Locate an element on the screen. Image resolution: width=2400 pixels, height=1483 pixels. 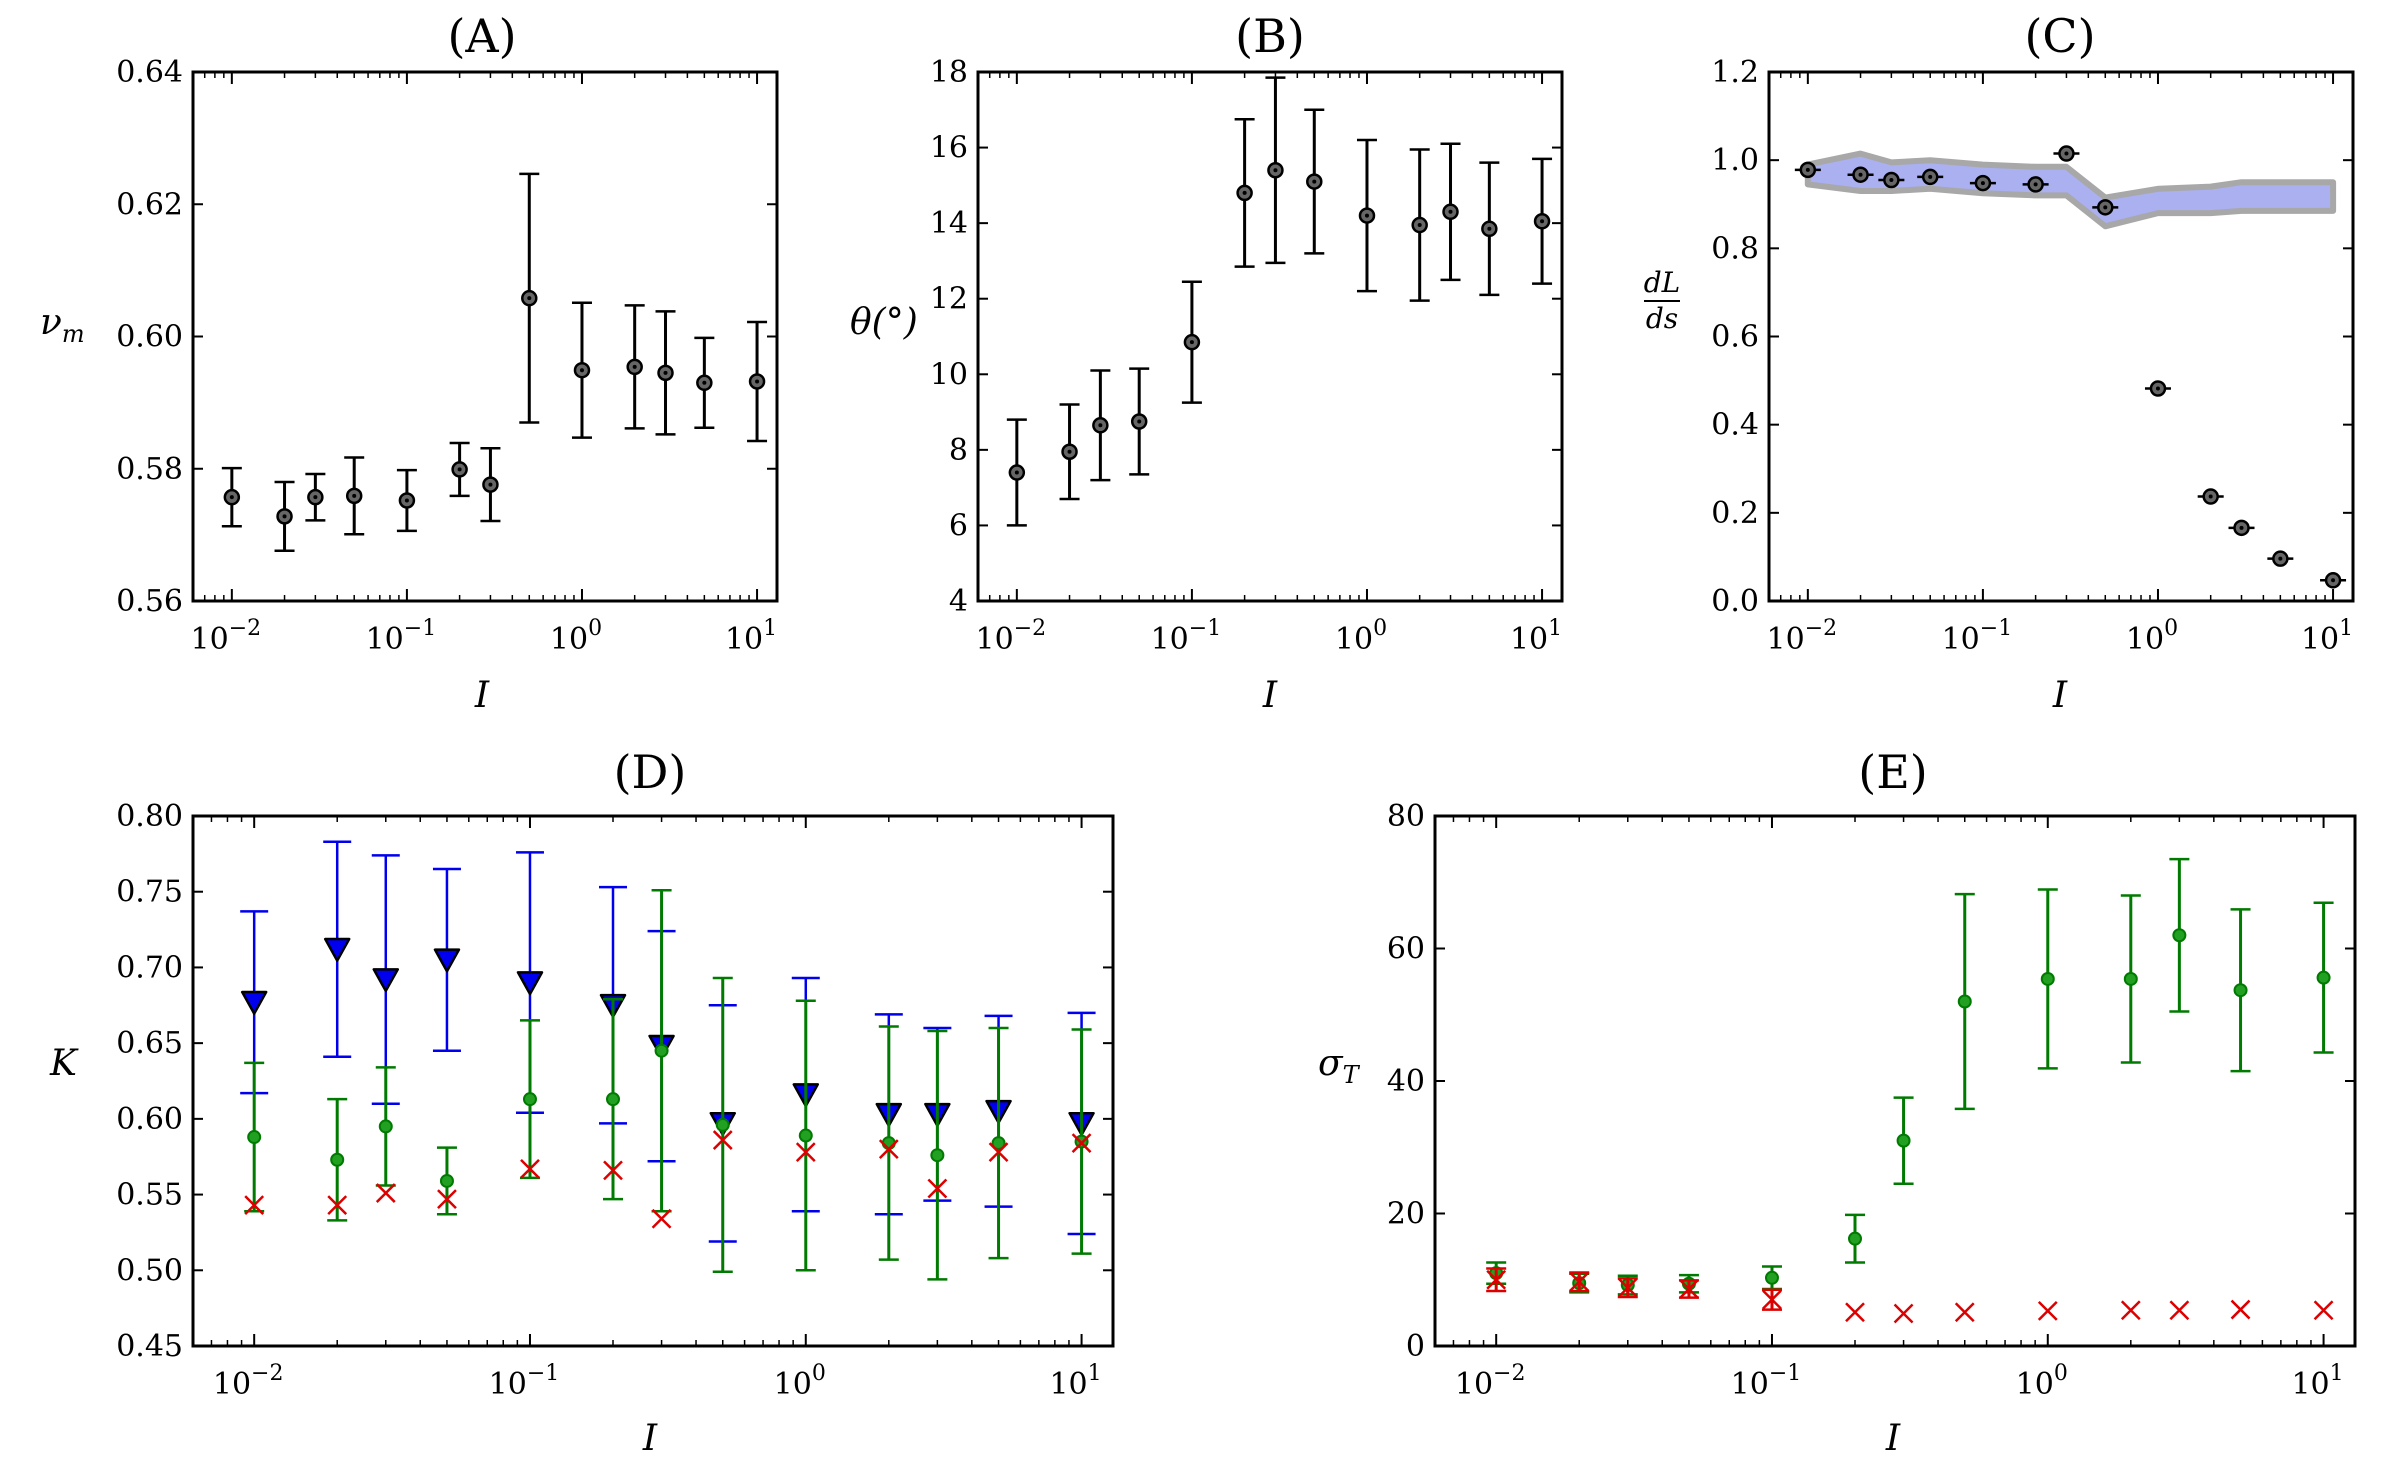
panel-e-ylabel: σT is located at coordinates (1339, 1066).